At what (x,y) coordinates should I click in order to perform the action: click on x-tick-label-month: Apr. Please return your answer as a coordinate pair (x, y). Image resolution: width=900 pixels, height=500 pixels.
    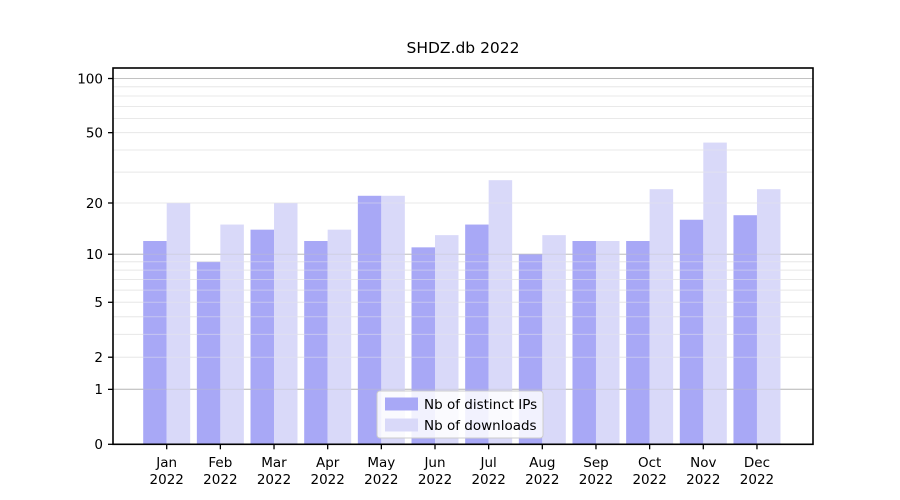
    Looking at the image, I should click on (328, 463).